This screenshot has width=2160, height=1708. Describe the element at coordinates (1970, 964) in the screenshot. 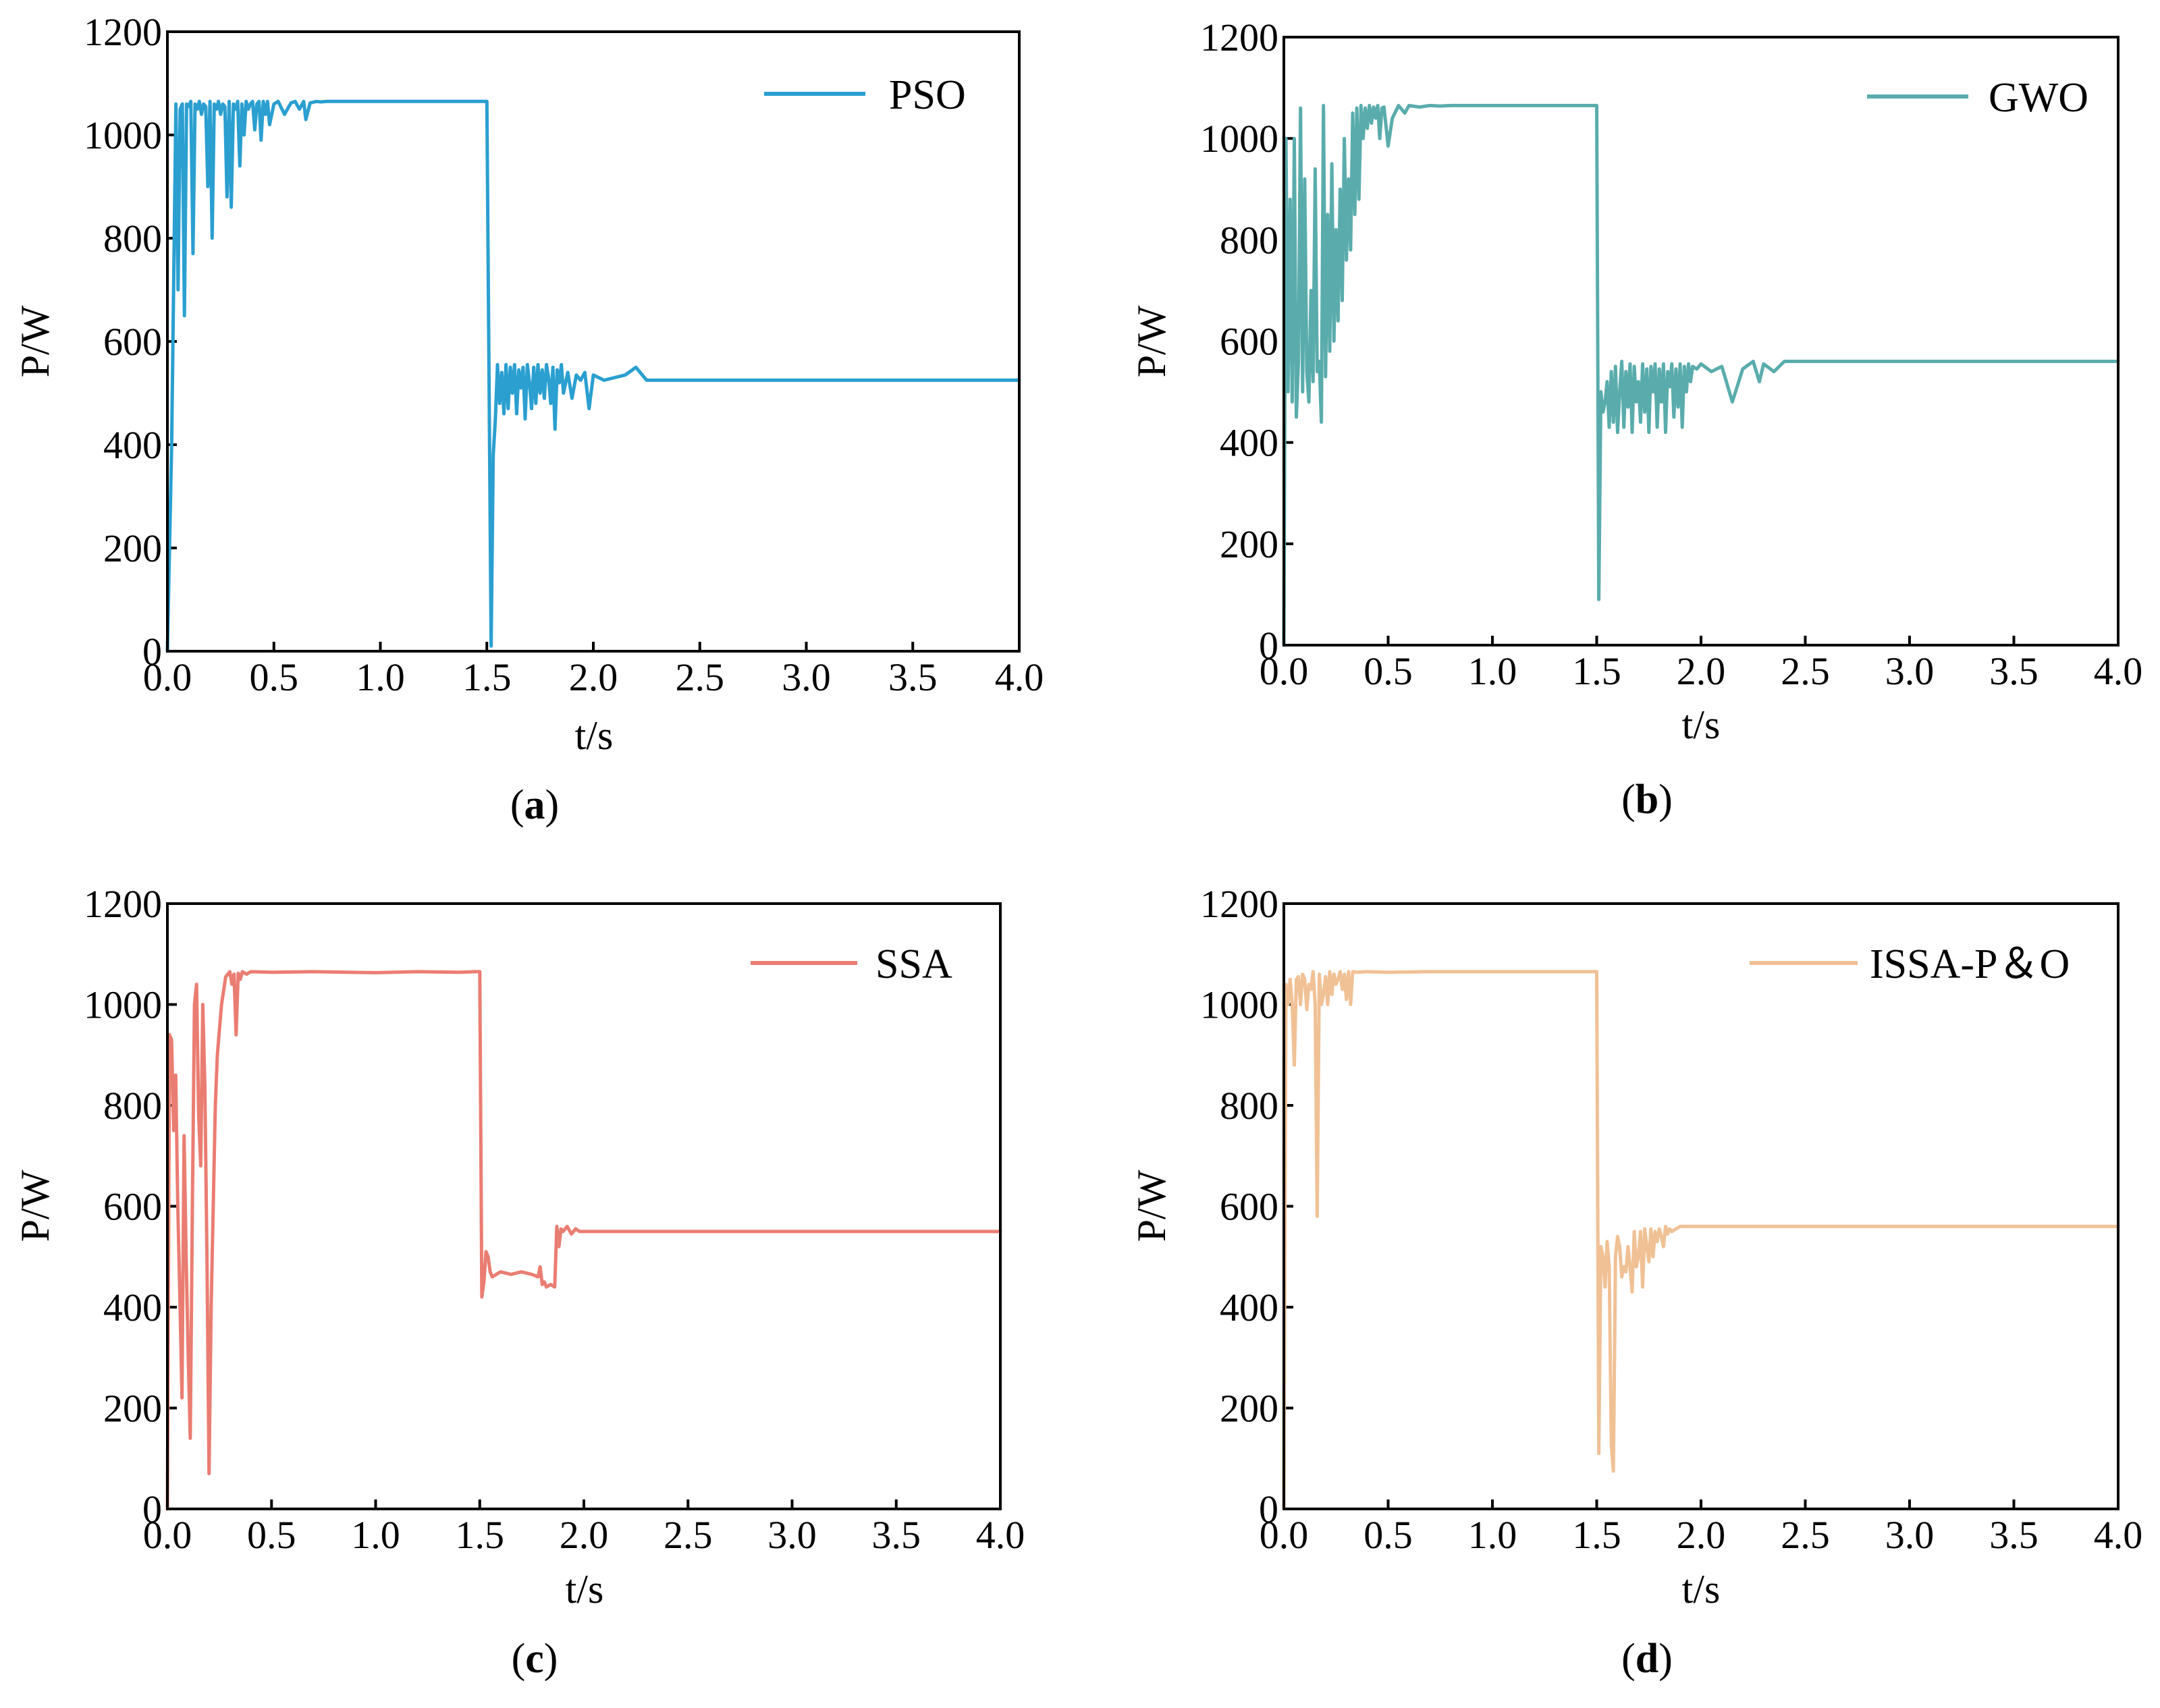

I see `legend-label: ISSA-P＆O` at that location.